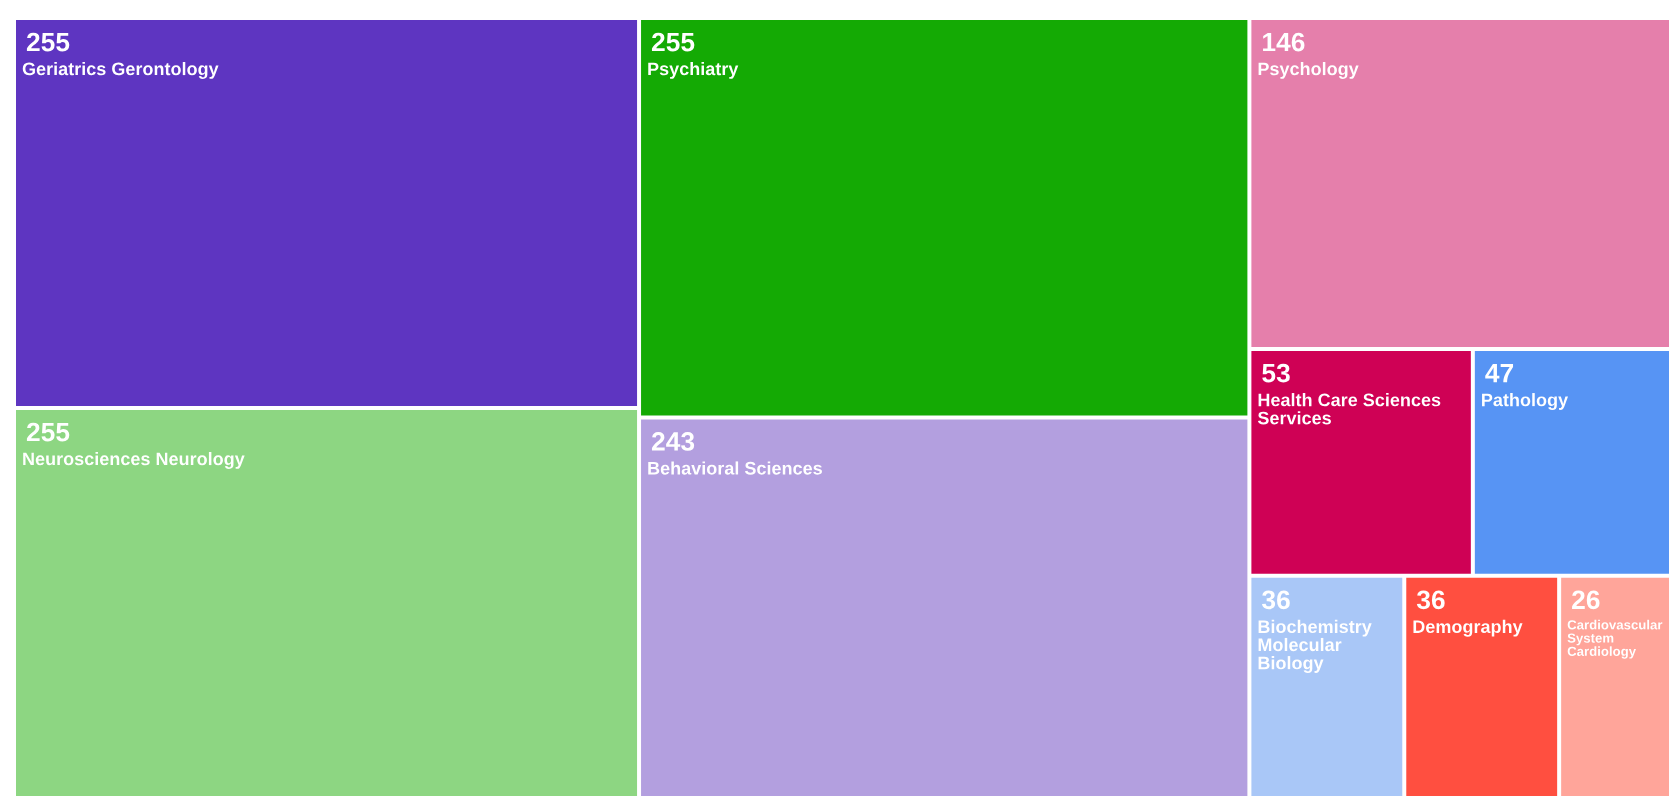 Image resolution: width=1675 pixels, height=800 pixels. What do you see at coordinates (120, 70) in the screenshot?
I see `category-label: Geriatrics Gerontology` at bounding box center [120, 70].